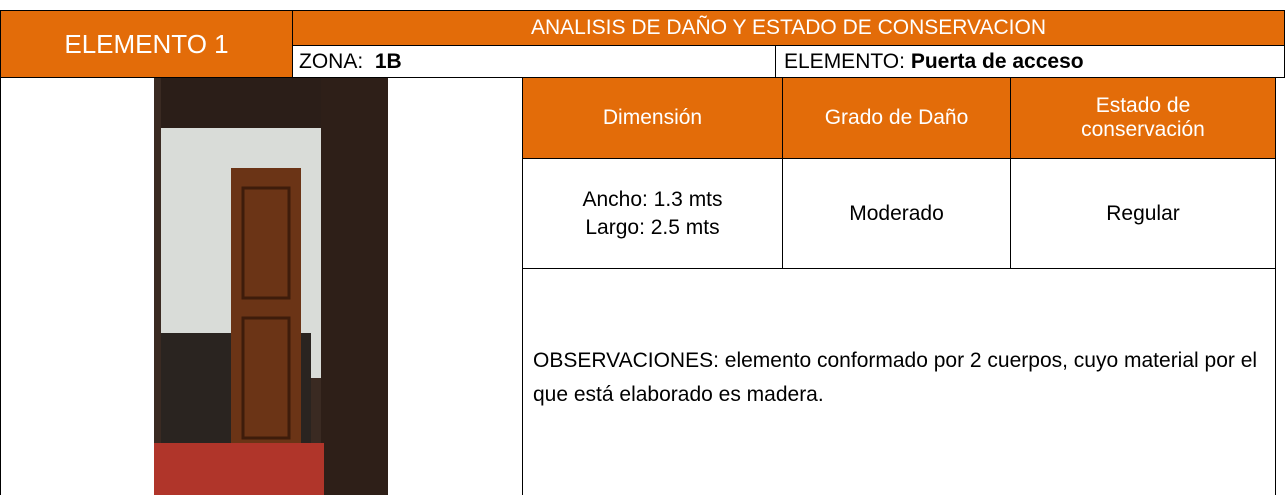 The image size is (1285, 495). What do you see at coordinates (896, 213) in the screenshot?
I see `damage-cell: Moderado` at bounding box center [896, 213].